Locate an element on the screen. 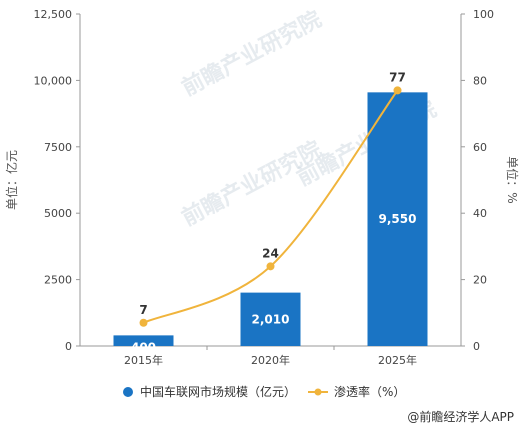 This screenshot has height=433, width=524. legend-bar-label: 中国车联网市场规模（亿元） is located at coordinates (218, 391).